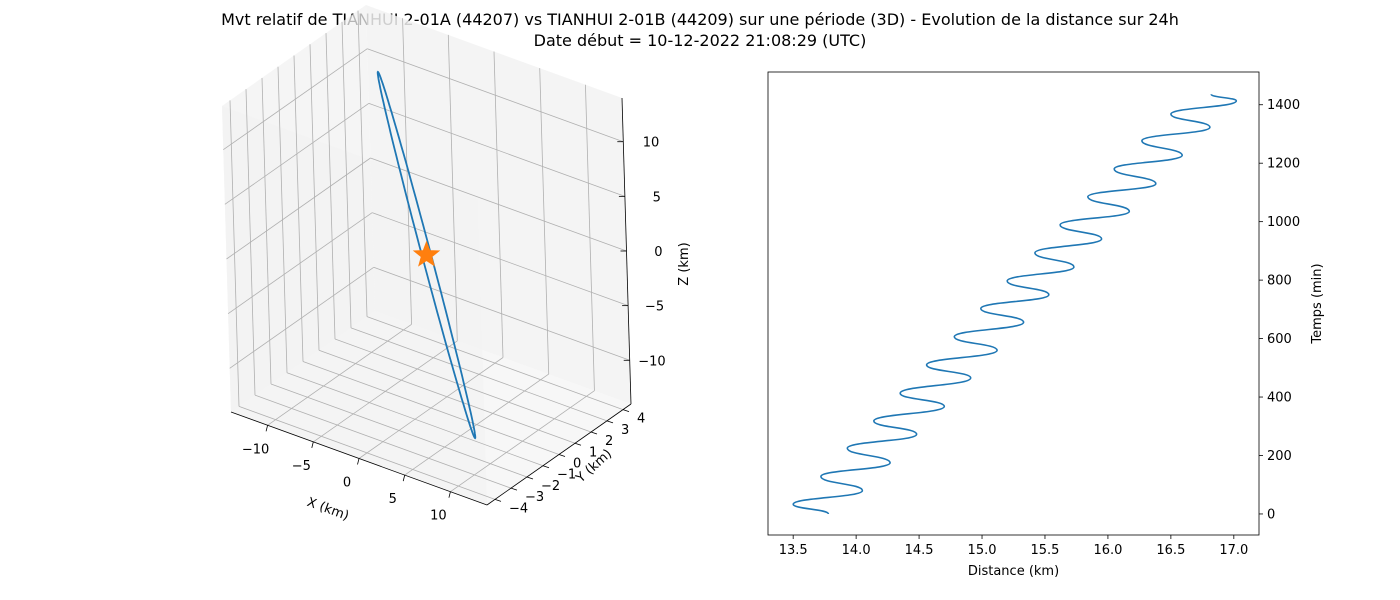  Describe the element at coordinates (651, 143) in the screenshot. I see `z-tick-label: 10` at that location.